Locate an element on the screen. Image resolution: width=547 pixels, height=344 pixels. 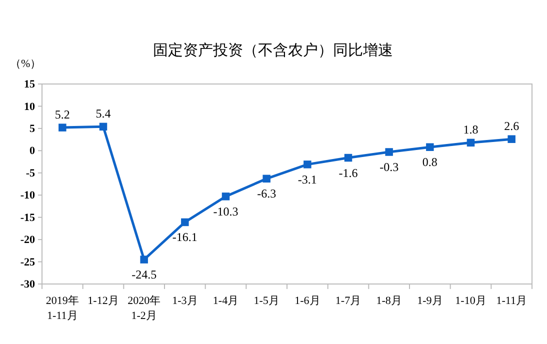
y-tick-label: 10 is located at coordinates (30, 106).